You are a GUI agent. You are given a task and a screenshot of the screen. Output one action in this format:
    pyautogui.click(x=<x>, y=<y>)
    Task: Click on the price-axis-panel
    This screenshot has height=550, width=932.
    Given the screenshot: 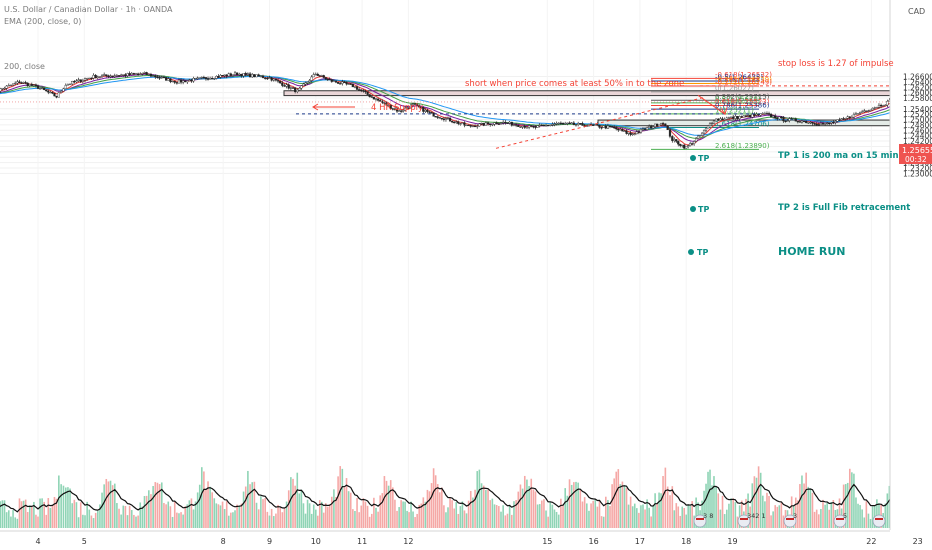 What is the action you would take?
    pyautogui.click(x=911, y=275)
    